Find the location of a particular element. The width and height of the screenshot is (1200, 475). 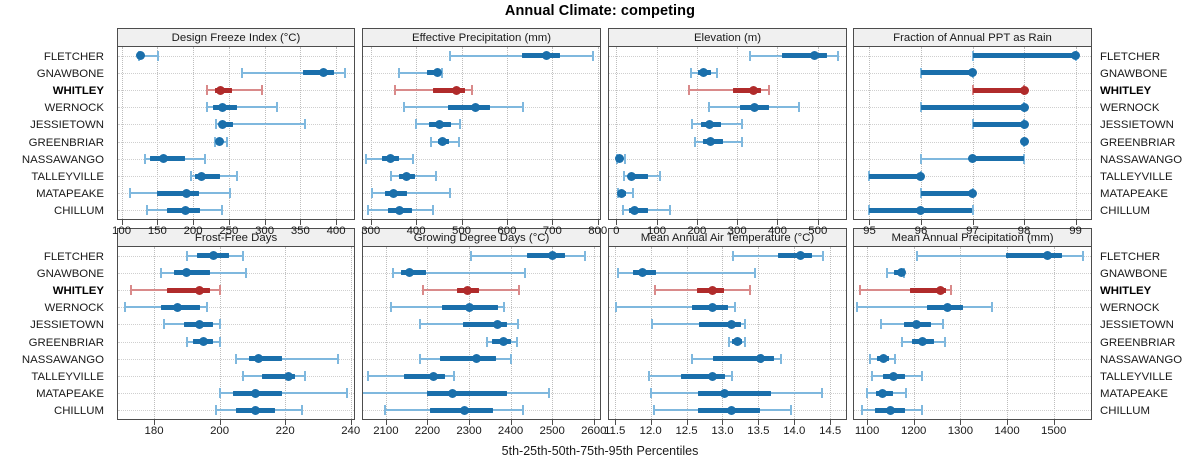

axis-tick-label: 700 is located at coordinates (552, 231).